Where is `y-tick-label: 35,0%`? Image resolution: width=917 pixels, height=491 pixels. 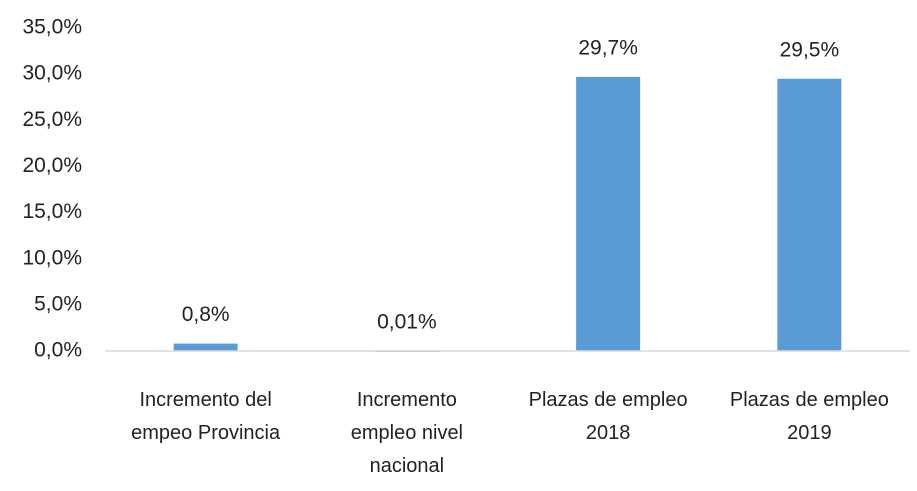 y-tick-label: 35,0% is located at coordinates (52, 27).